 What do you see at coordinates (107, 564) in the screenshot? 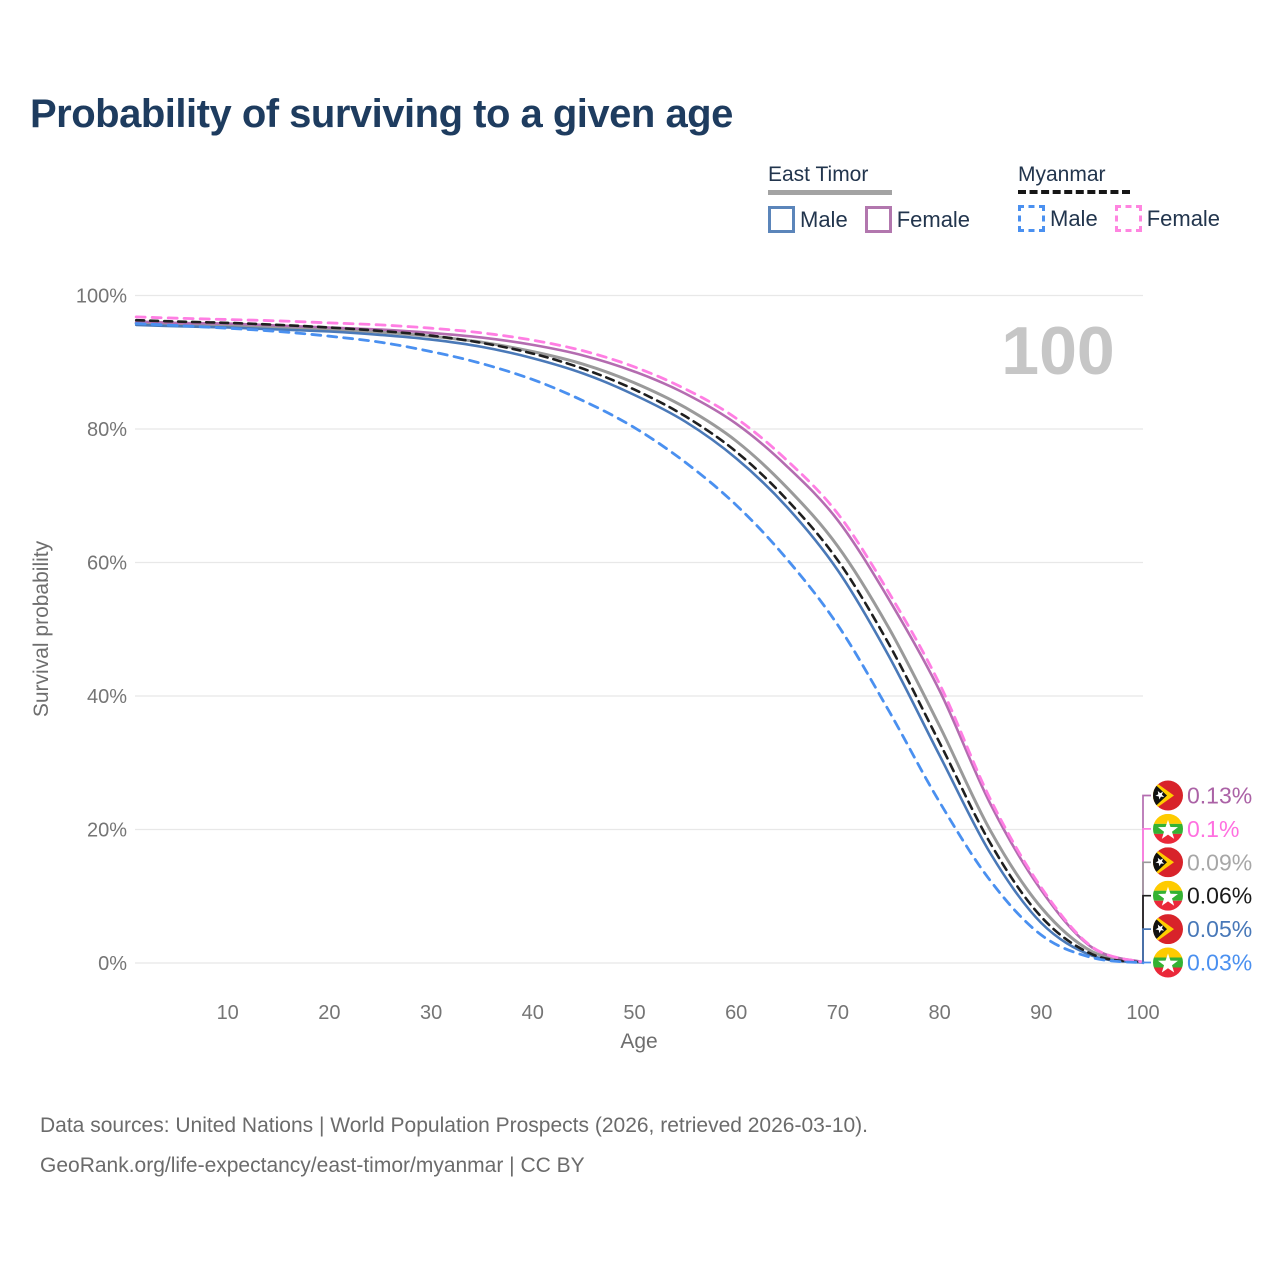
I see `y-tick-label-60: 60%` at bounding box center [107, 564].